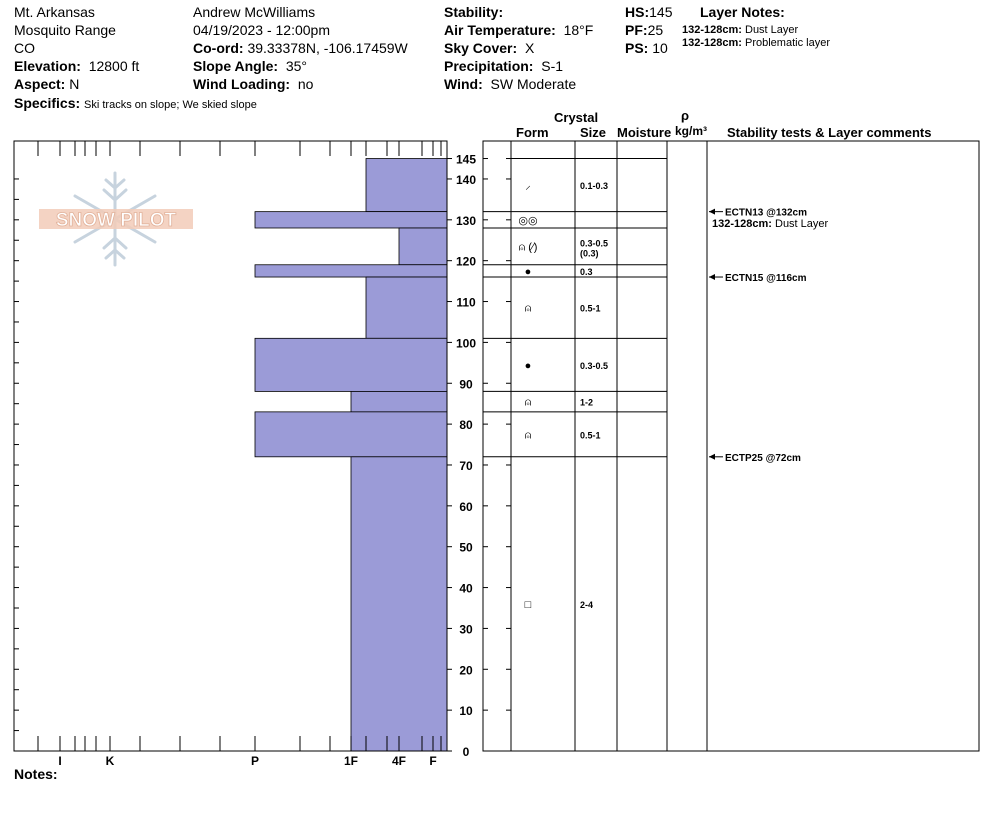 This screenshot has width=994, height=840. What do you see at coordinates (47, 103) in the screenshot?
I see `specifics-label: Specifics:` at bounding box center [47, 103].